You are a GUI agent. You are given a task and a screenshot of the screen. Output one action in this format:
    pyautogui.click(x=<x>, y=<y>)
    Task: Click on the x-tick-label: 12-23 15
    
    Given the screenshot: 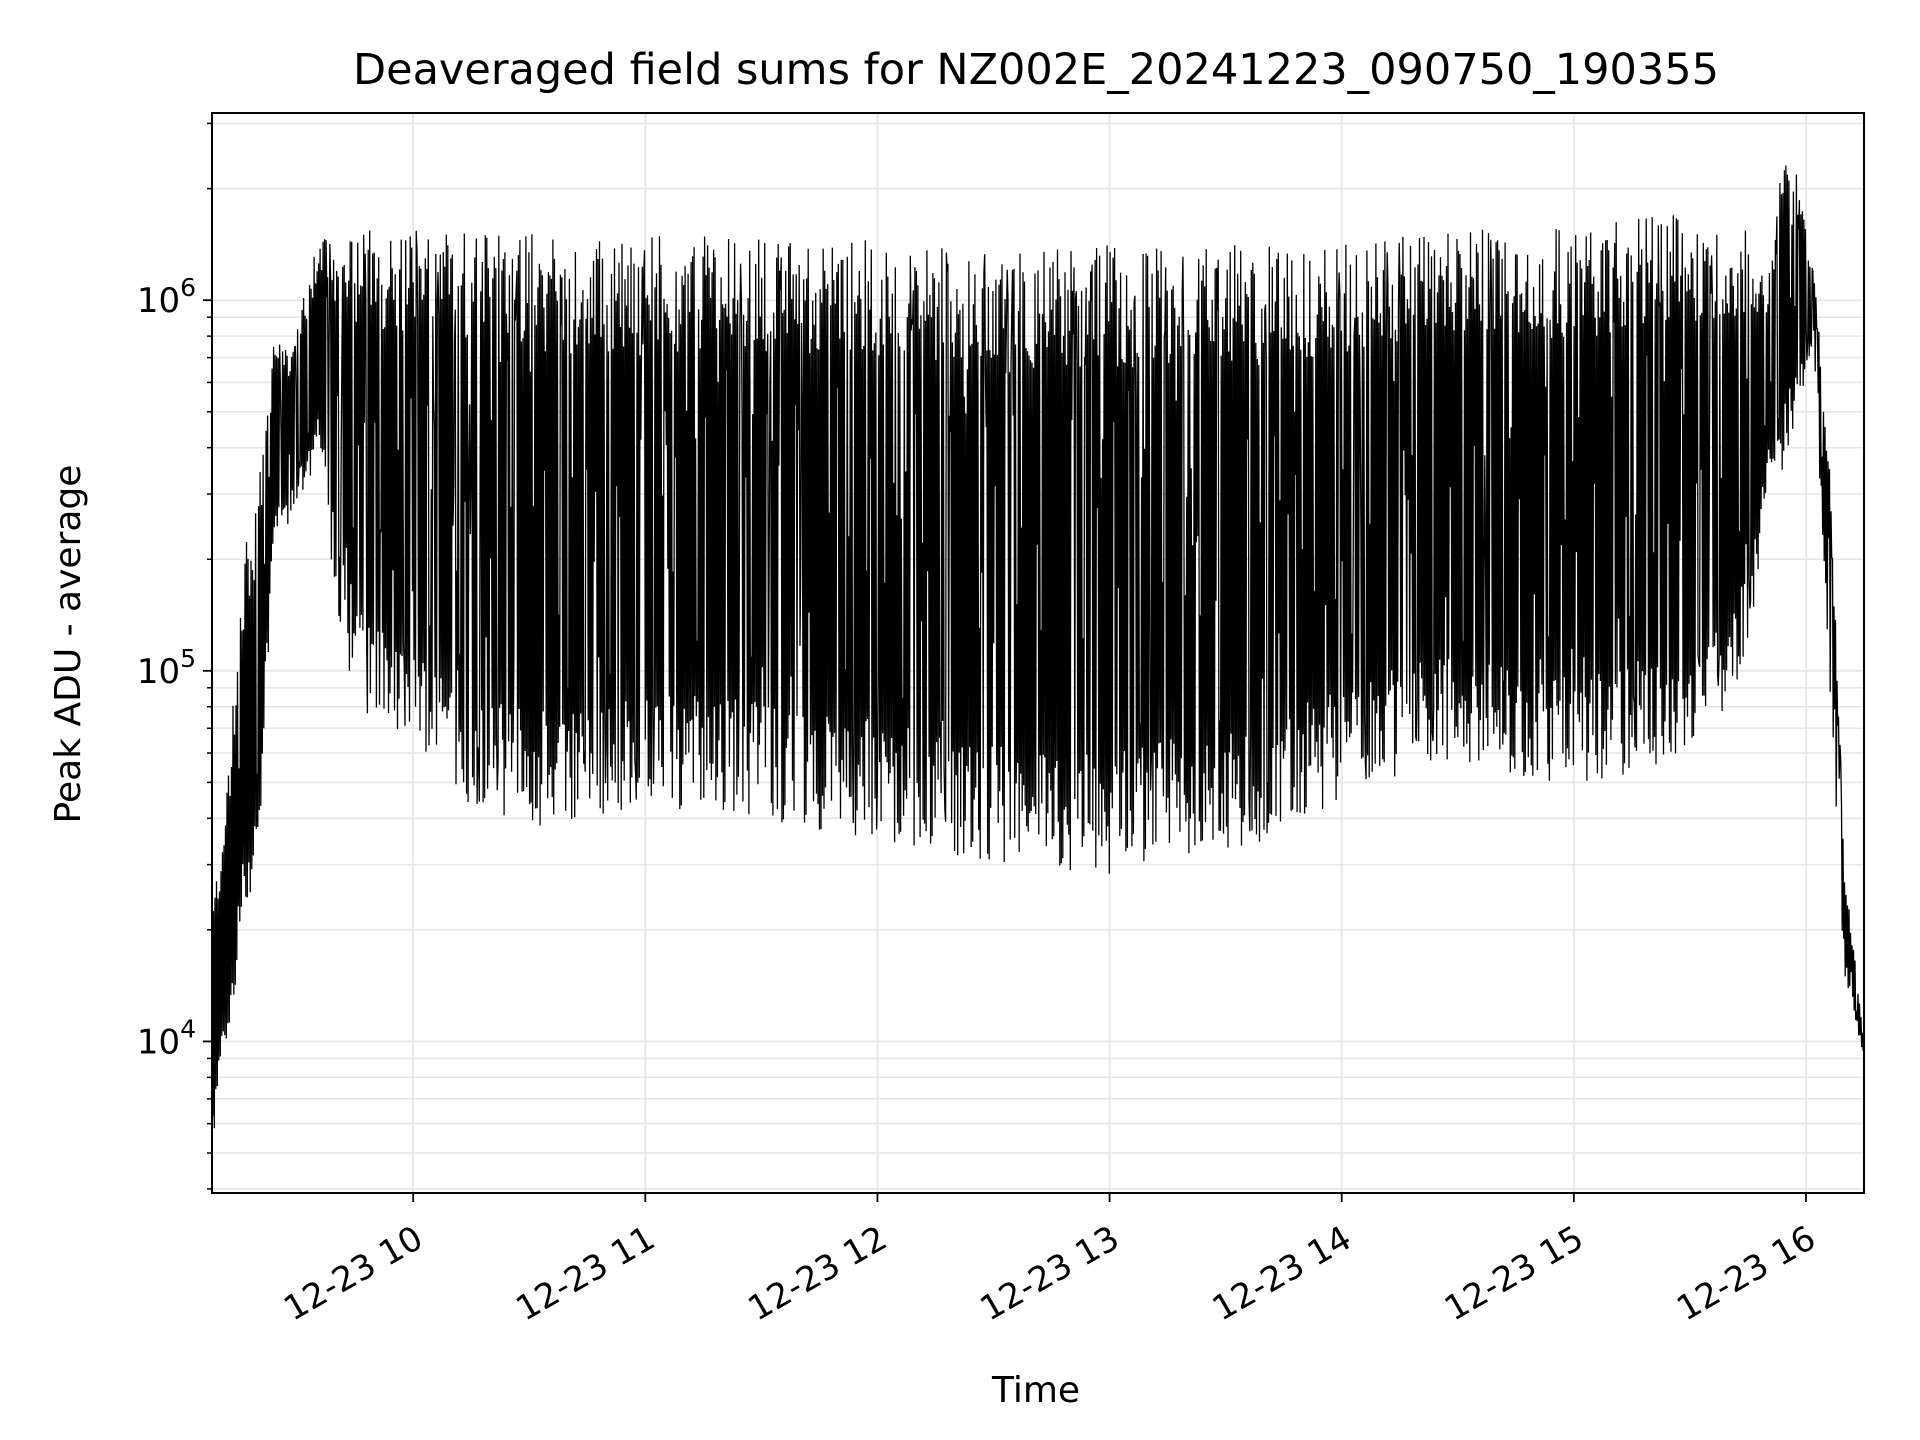 What is the action you would take?
    pyautogui.click(x=1514, y=1273)
    